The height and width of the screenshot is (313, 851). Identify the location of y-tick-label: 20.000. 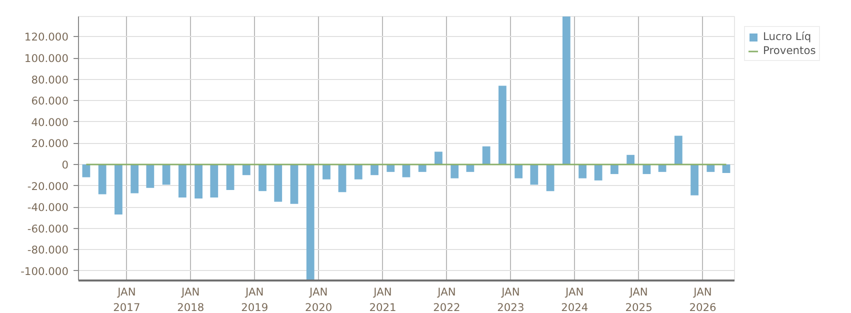
(50, 143).